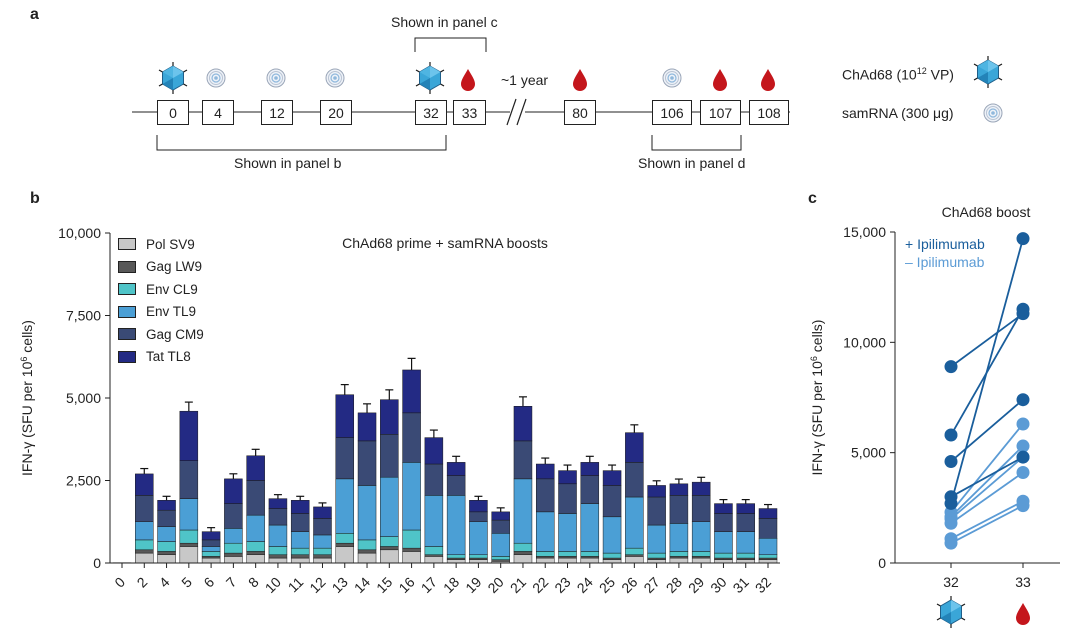  I want to click on y-tick-label: 0, so click(97, 563).